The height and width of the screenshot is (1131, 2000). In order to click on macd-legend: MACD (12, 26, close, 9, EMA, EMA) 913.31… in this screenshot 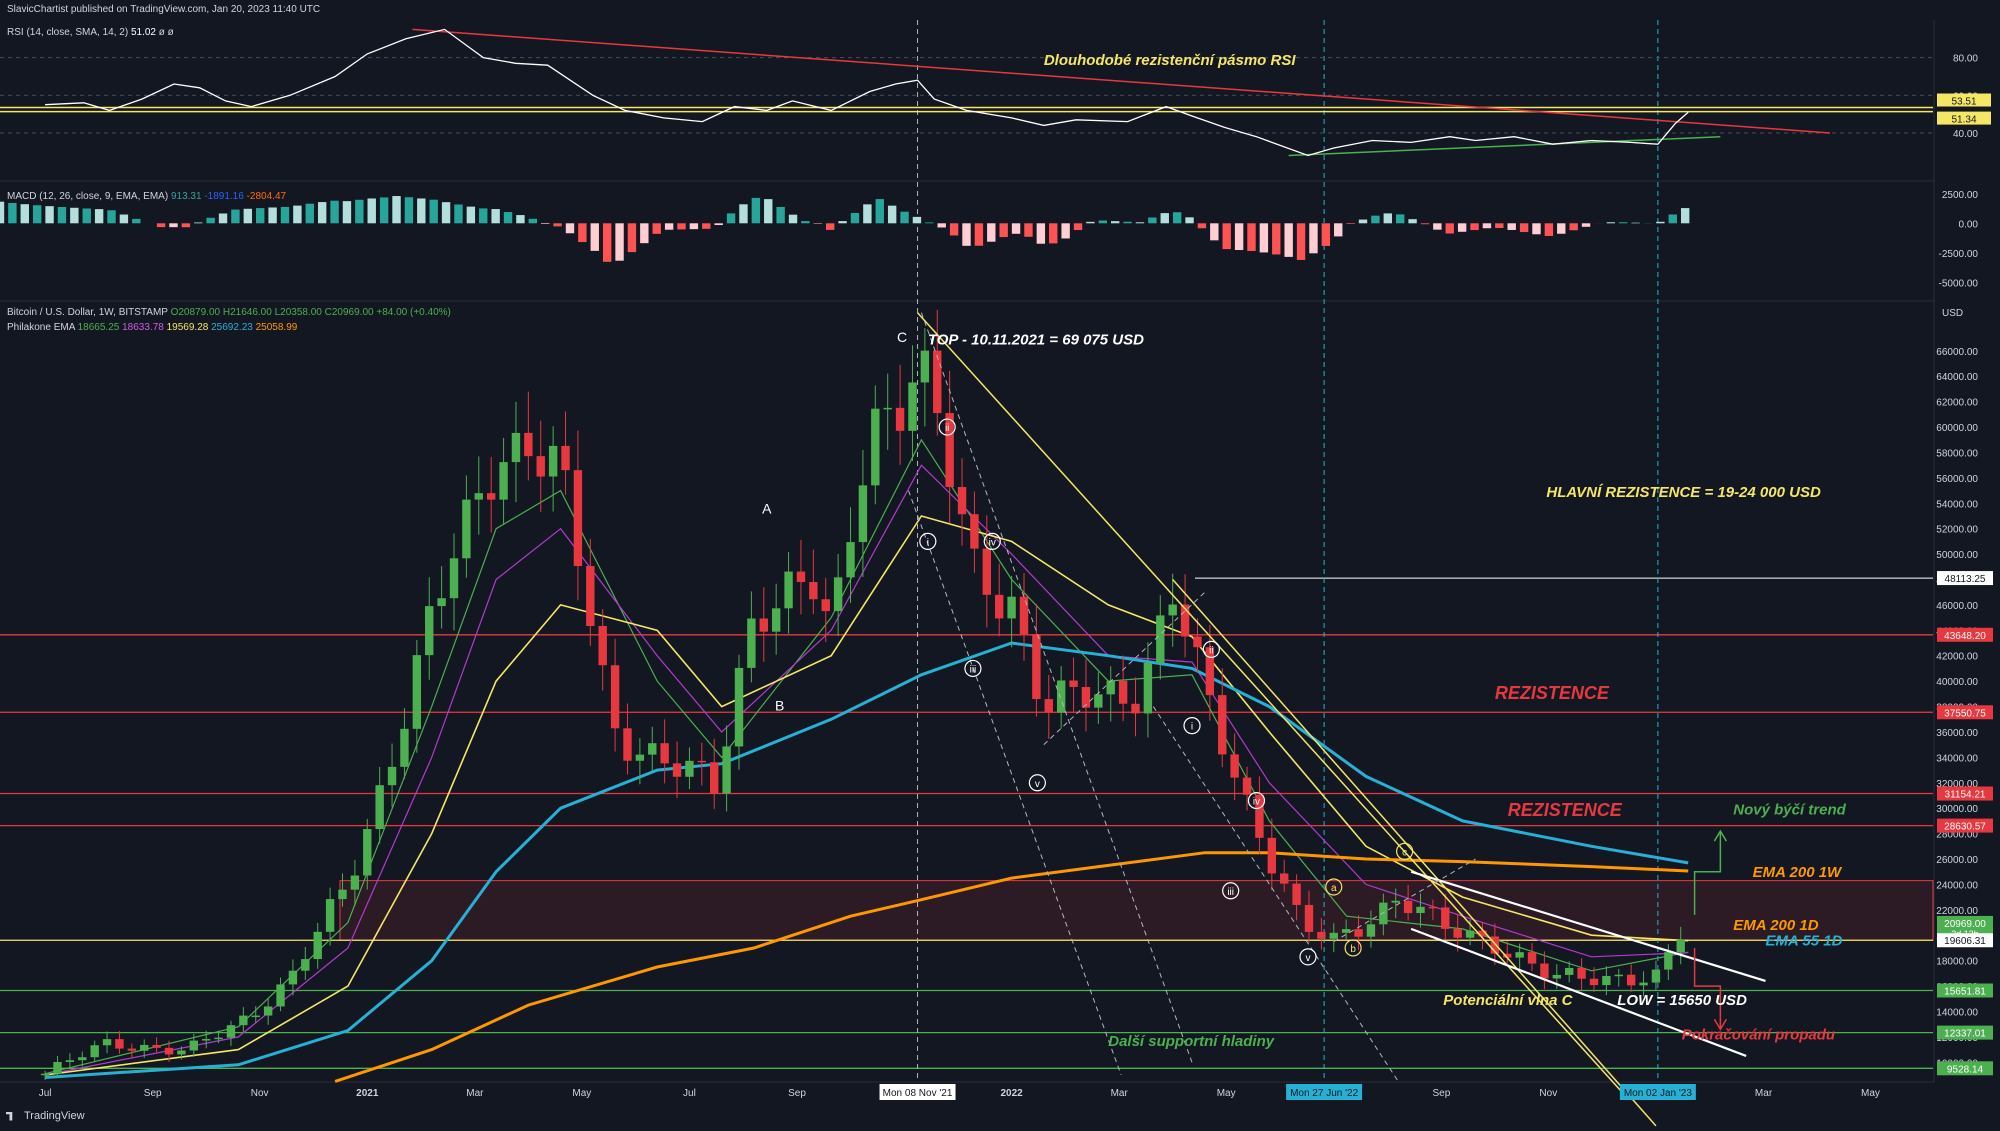, I will do `click(146, 196)`.